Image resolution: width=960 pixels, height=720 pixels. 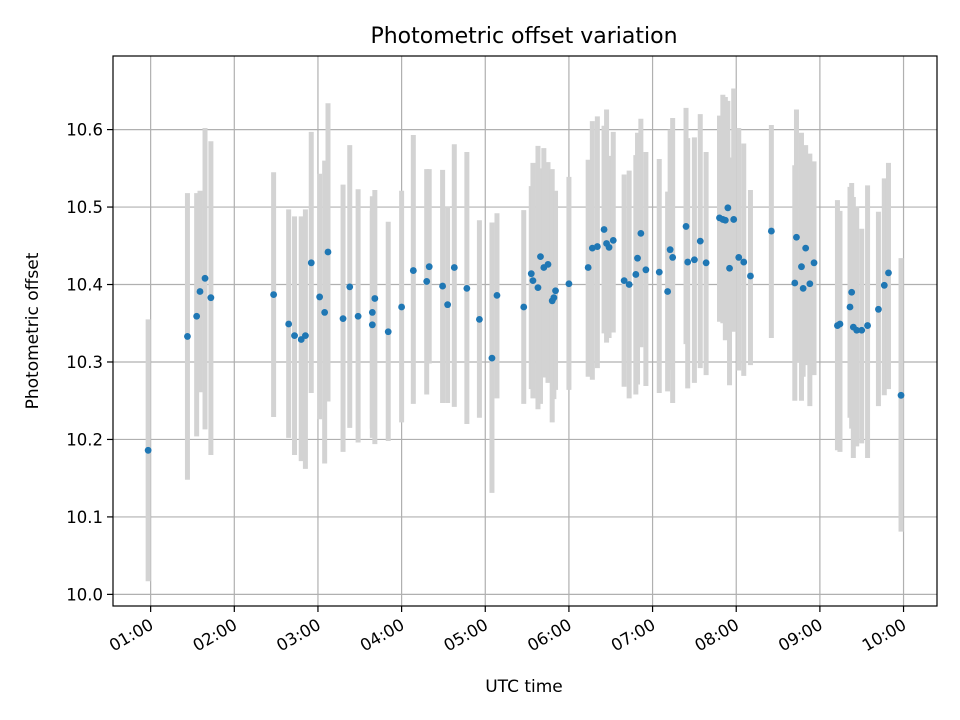 I want to click on x-tick-label: 09:00, so click(x=800, y=635).